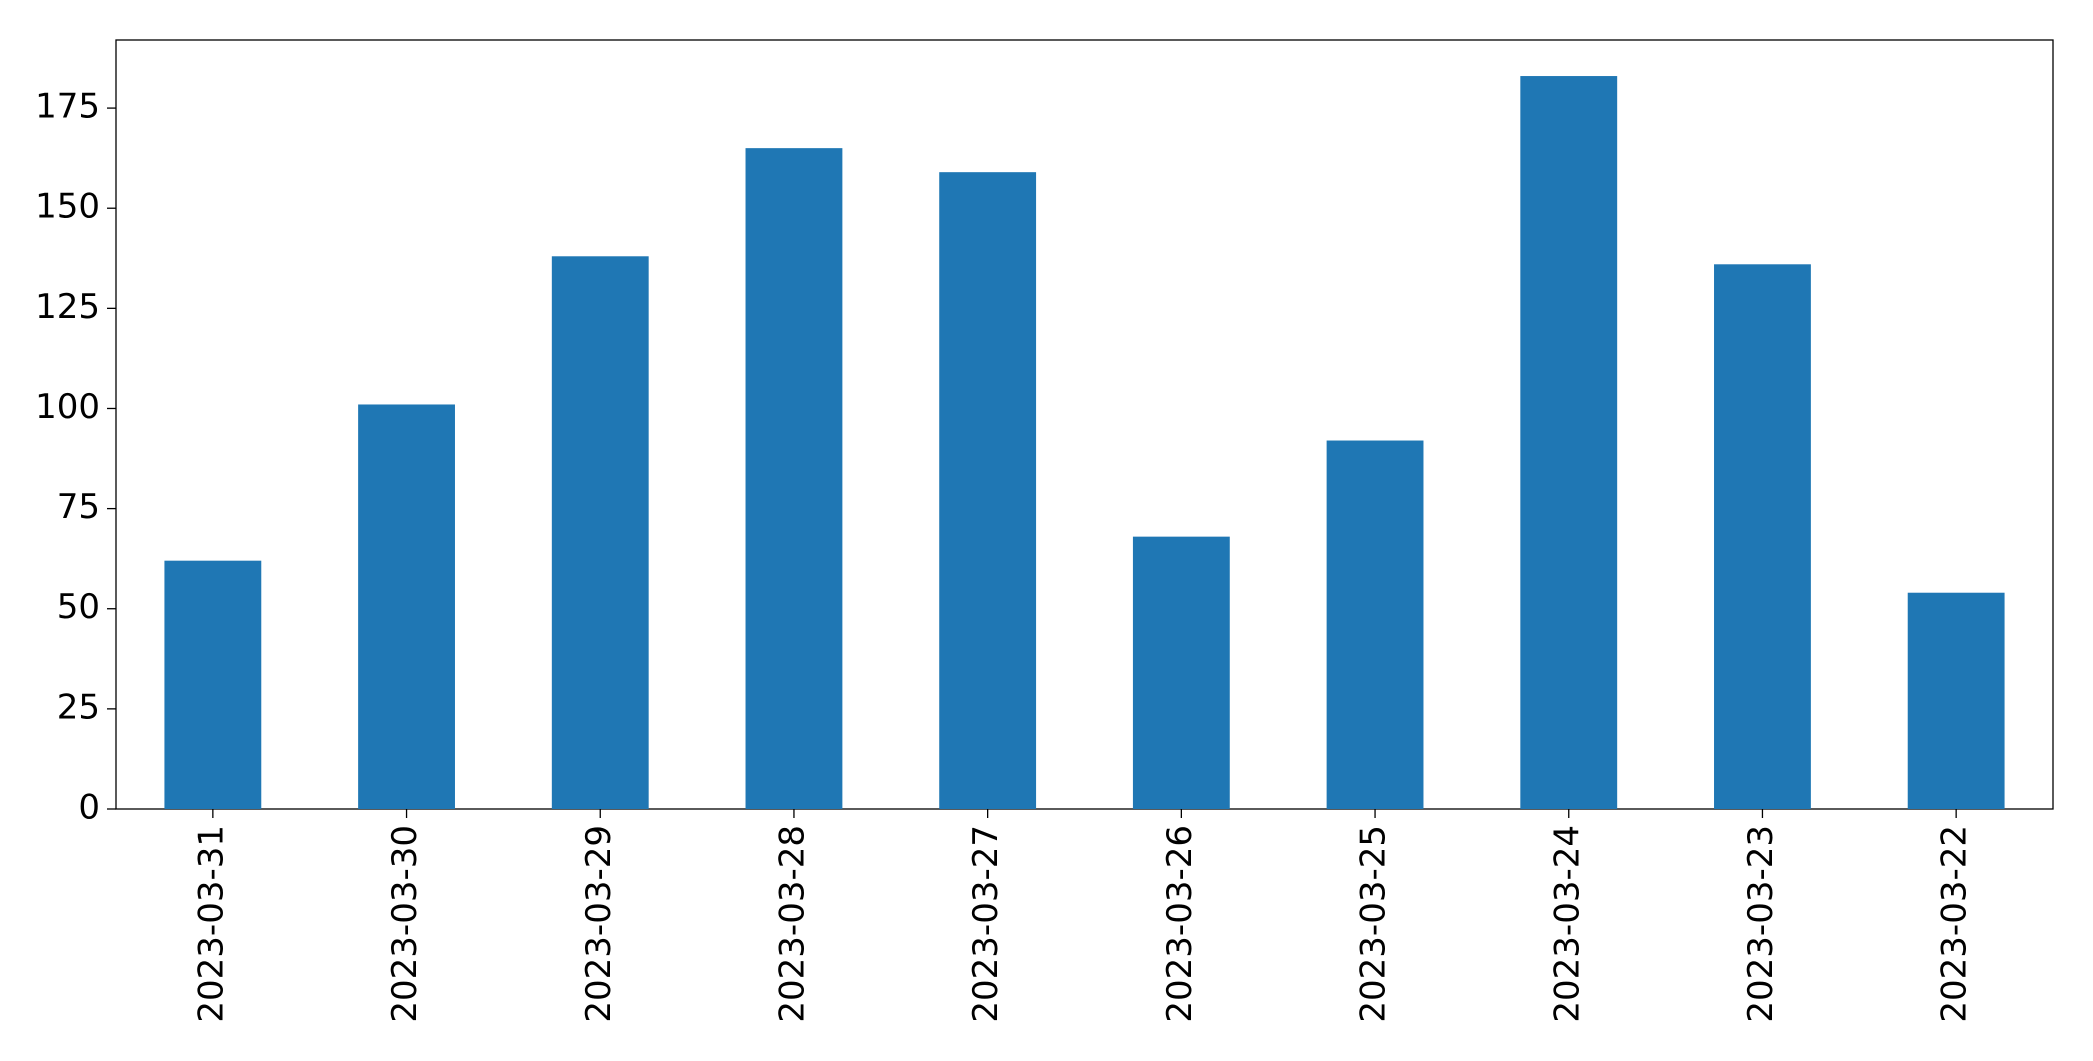 This screenshot has width=2093, height=1061. Describe the element at coordinates (78, 707) in the screenshot. I see `y-tick-label: 25` at that location.